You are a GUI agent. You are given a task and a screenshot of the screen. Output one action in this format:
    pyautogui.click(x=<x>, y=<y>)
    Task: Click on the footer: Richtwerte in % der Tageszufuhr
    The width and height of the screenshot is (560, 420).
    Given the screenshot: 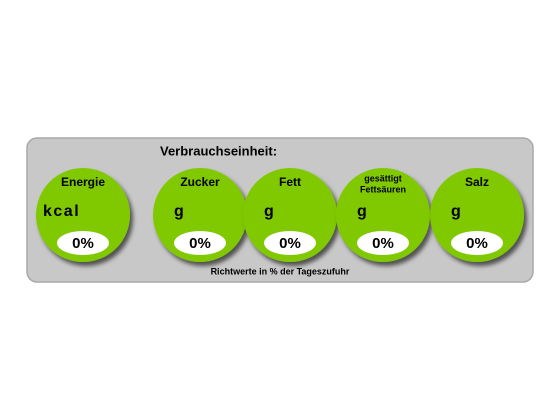 What is the action you would take?
    pyautogui.click(x=280, y=271)
    